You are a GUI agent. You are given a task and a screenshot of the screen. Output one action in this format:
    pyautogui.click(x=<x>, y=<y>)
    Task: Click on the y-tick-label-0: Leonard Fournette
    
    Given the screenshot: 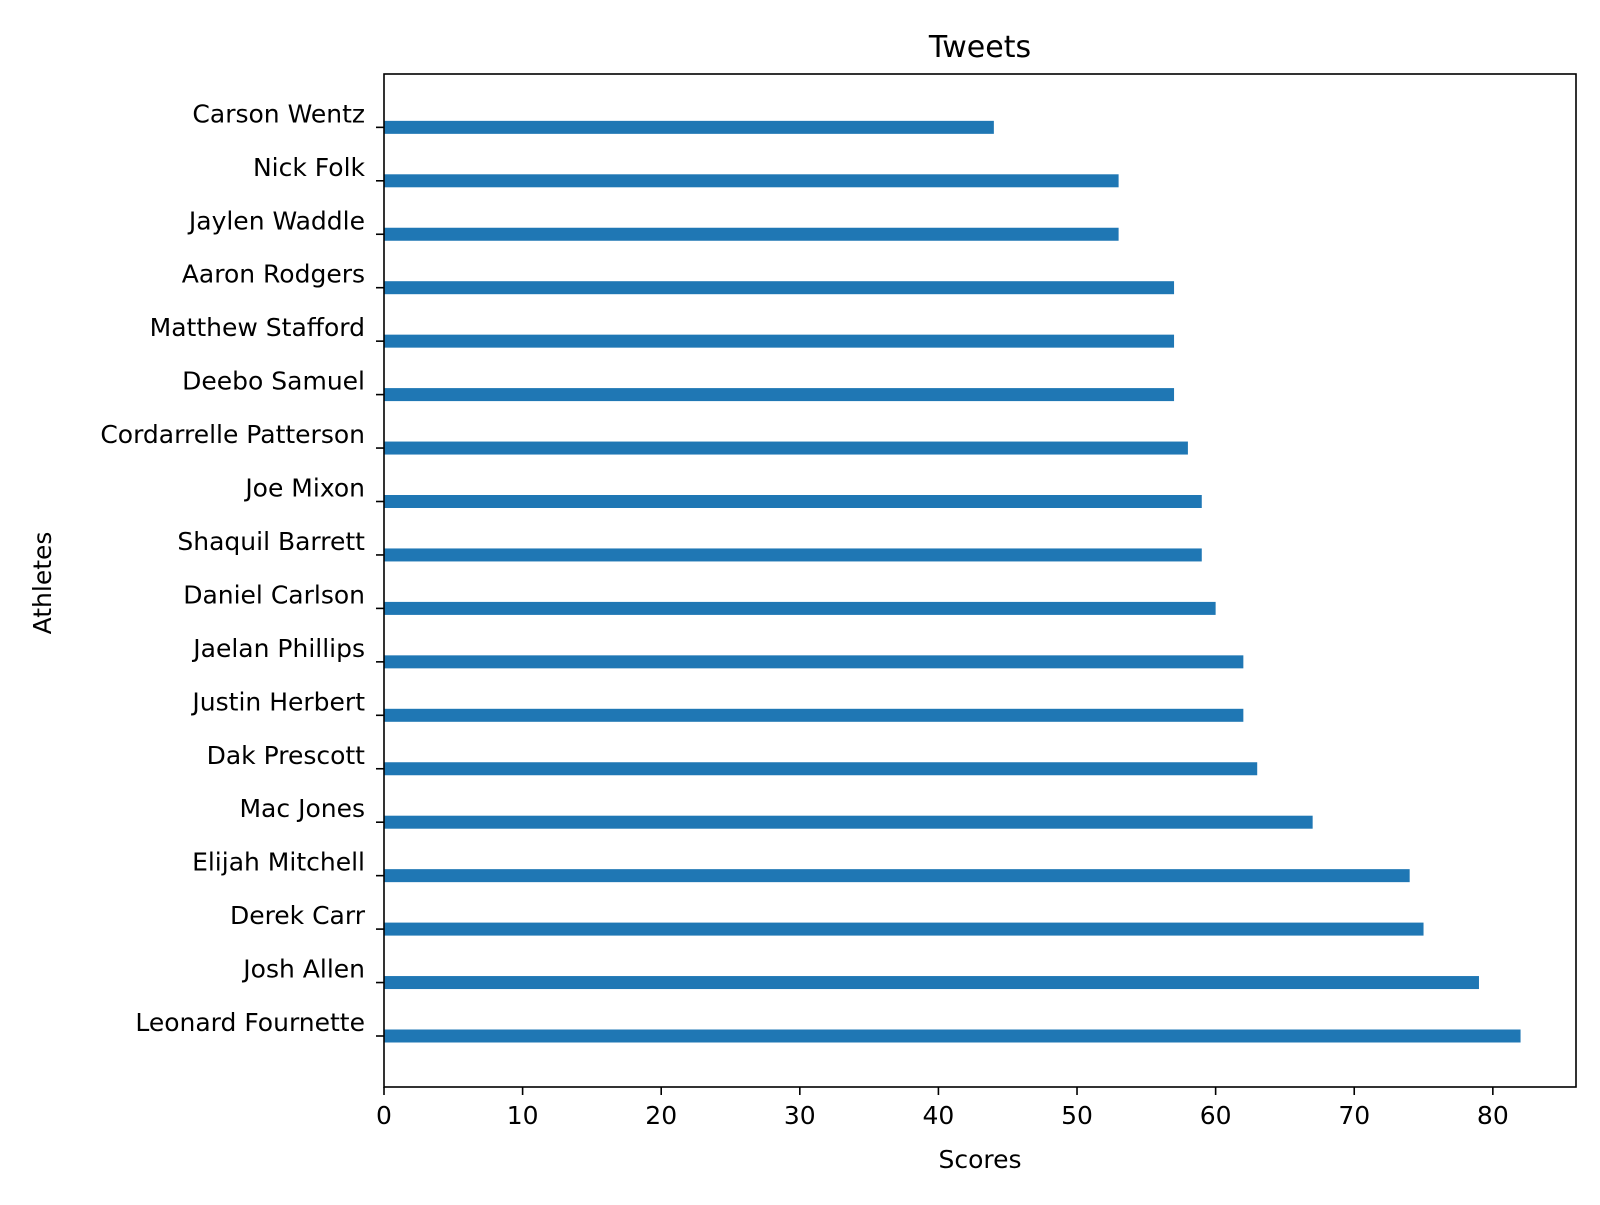 What is the action you would take?
    pyautogui.click(x=250, y=1022)
    